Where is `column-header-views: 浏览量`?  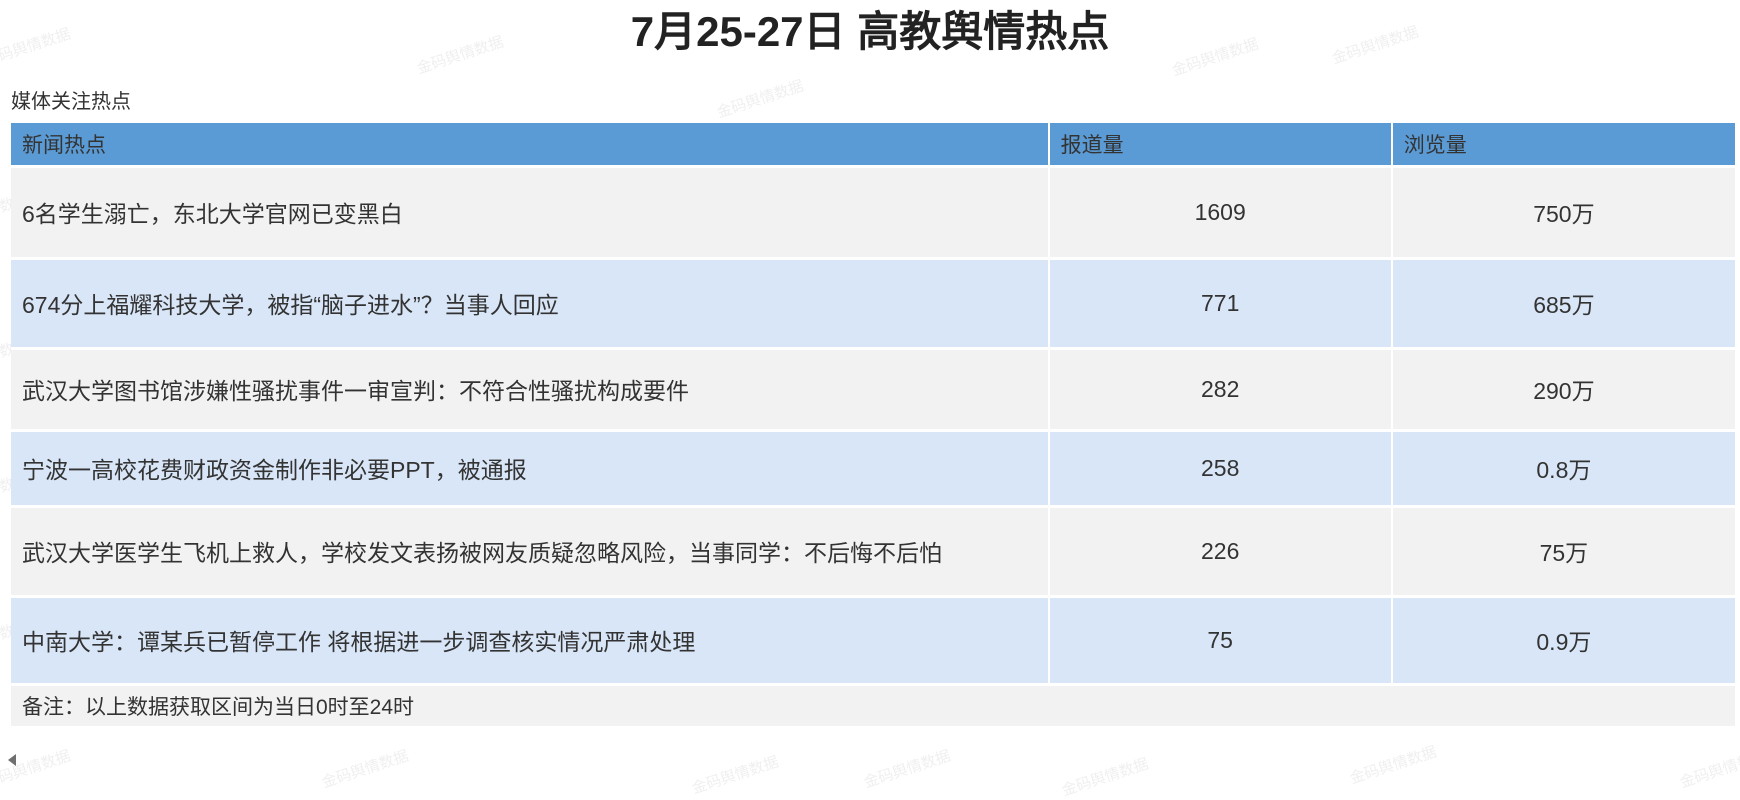 column-header-views: 浏览量 is located at coordinates (1563, 145).